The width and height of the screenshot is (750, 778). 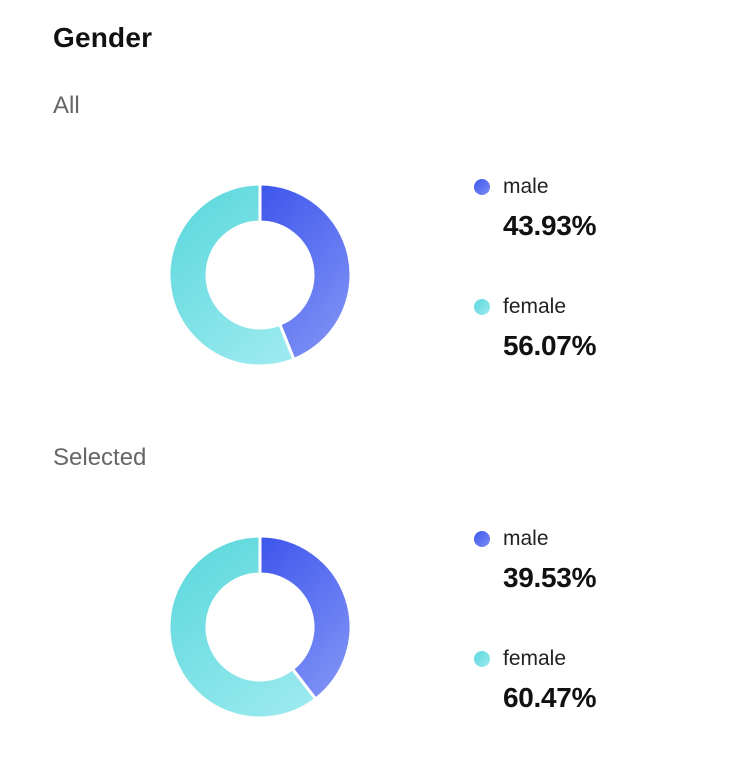 What do you see at coordinates (103, 37) in the screenshot?
I see `page-title: Gender` at bounding box center [103, 37].